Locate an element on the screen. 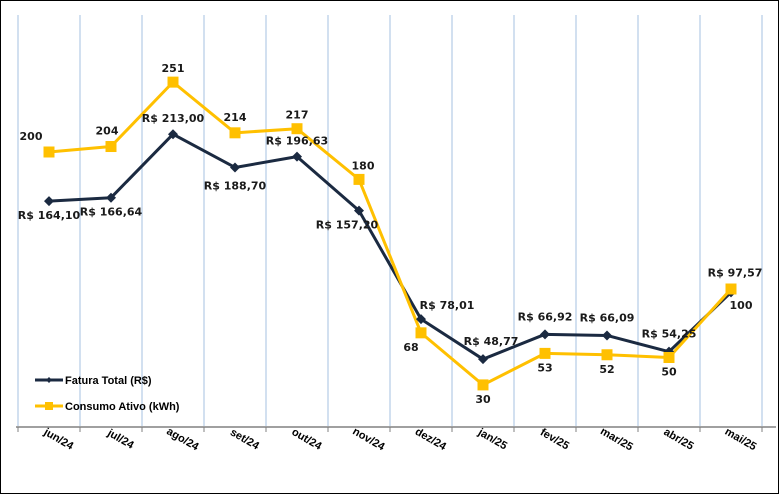 The height and width of the screenshot is (495, 779). consumo-data-label: 68 is located at coordinates (410, 347).